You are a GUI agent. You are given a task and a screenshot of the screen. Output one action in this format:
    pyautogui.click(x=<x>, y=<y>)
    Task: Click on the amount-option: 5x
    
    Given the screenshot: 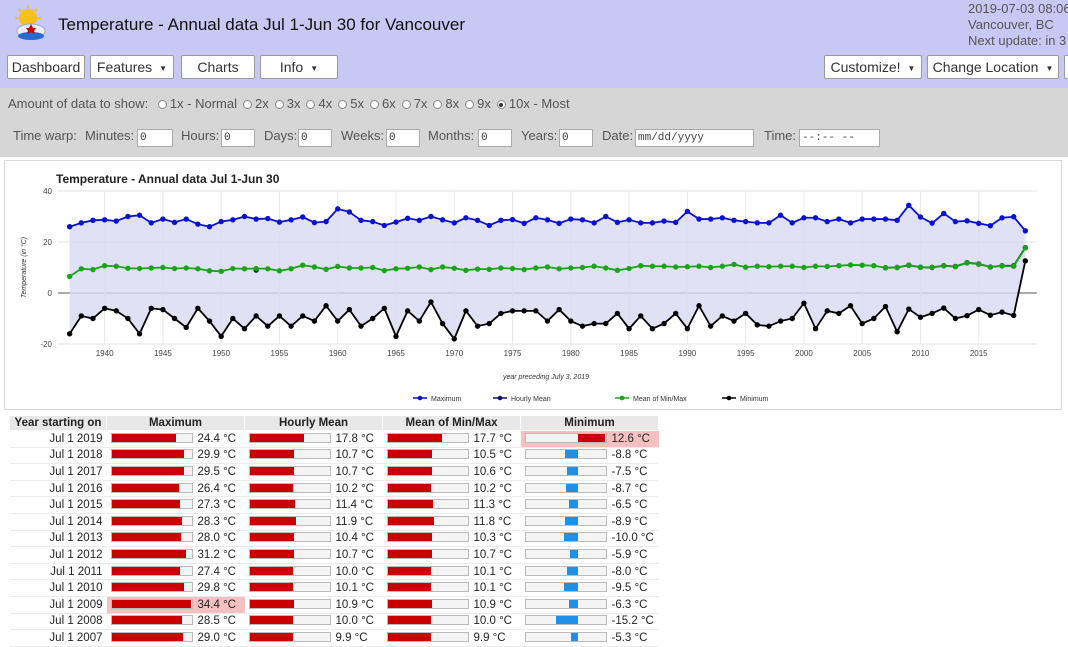 What is the action you would take?
    pyautogui.click(x=348, y=103)
    